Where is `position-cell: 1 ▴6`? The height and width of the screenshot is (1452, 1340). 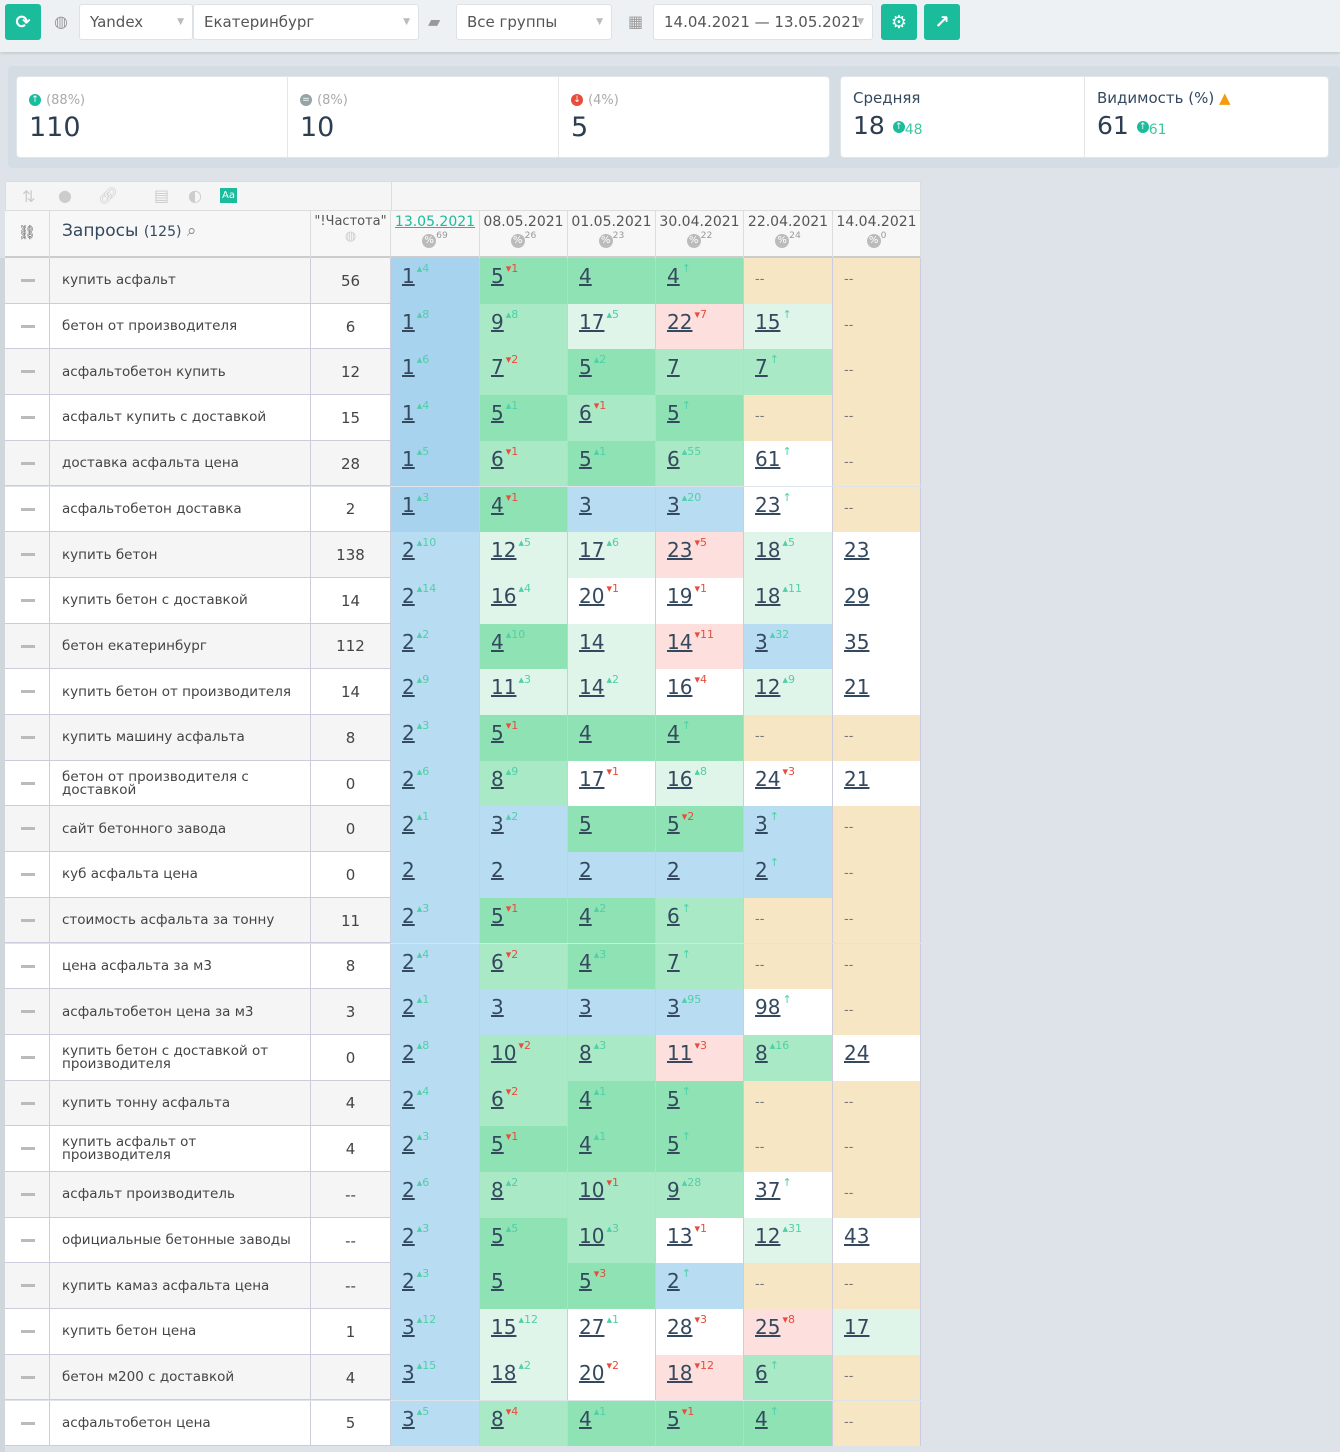 position-cell: 1 ▴6 is located at coordinates (435, 372).